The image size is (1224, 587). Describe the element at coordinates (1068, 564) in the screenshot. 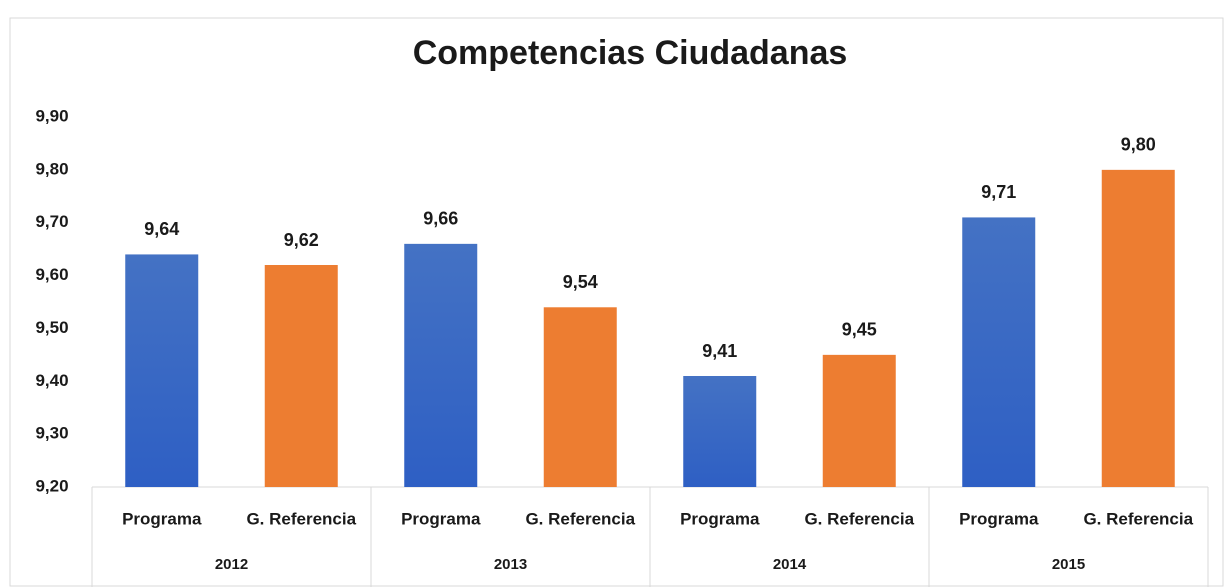

I see `x-group-label: 2015` at that location.